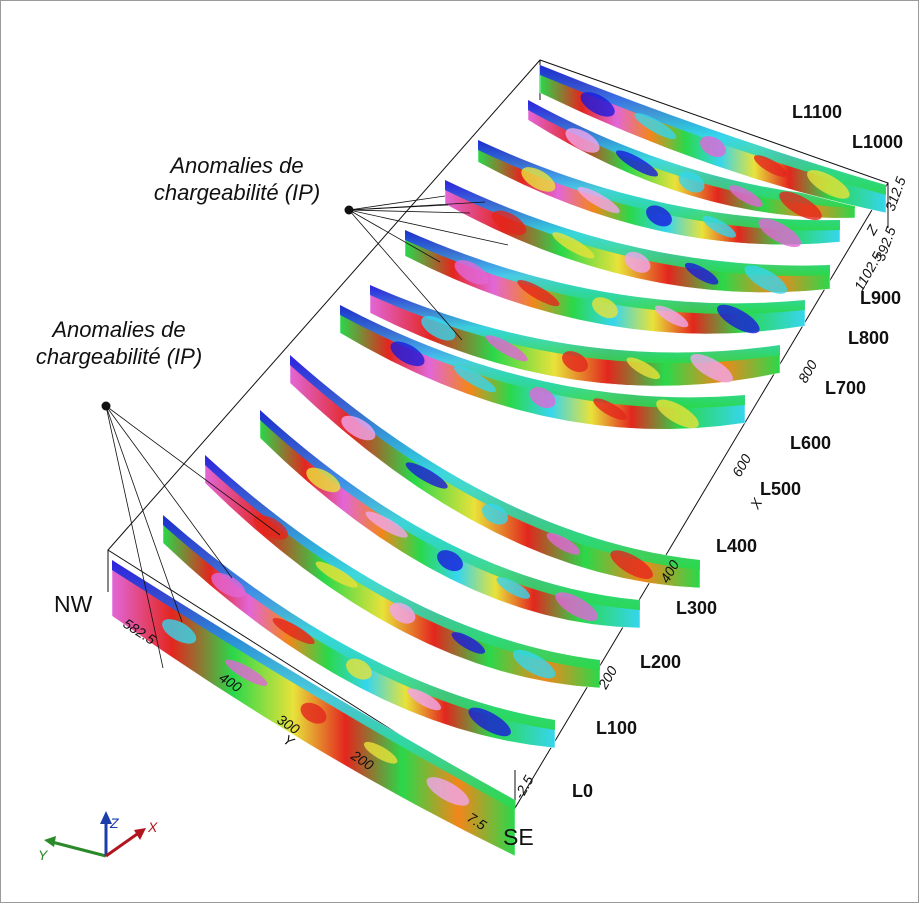 This screenshot has width=919, height=903. I want to click on line-label-l600: L600, so click(810, 443).